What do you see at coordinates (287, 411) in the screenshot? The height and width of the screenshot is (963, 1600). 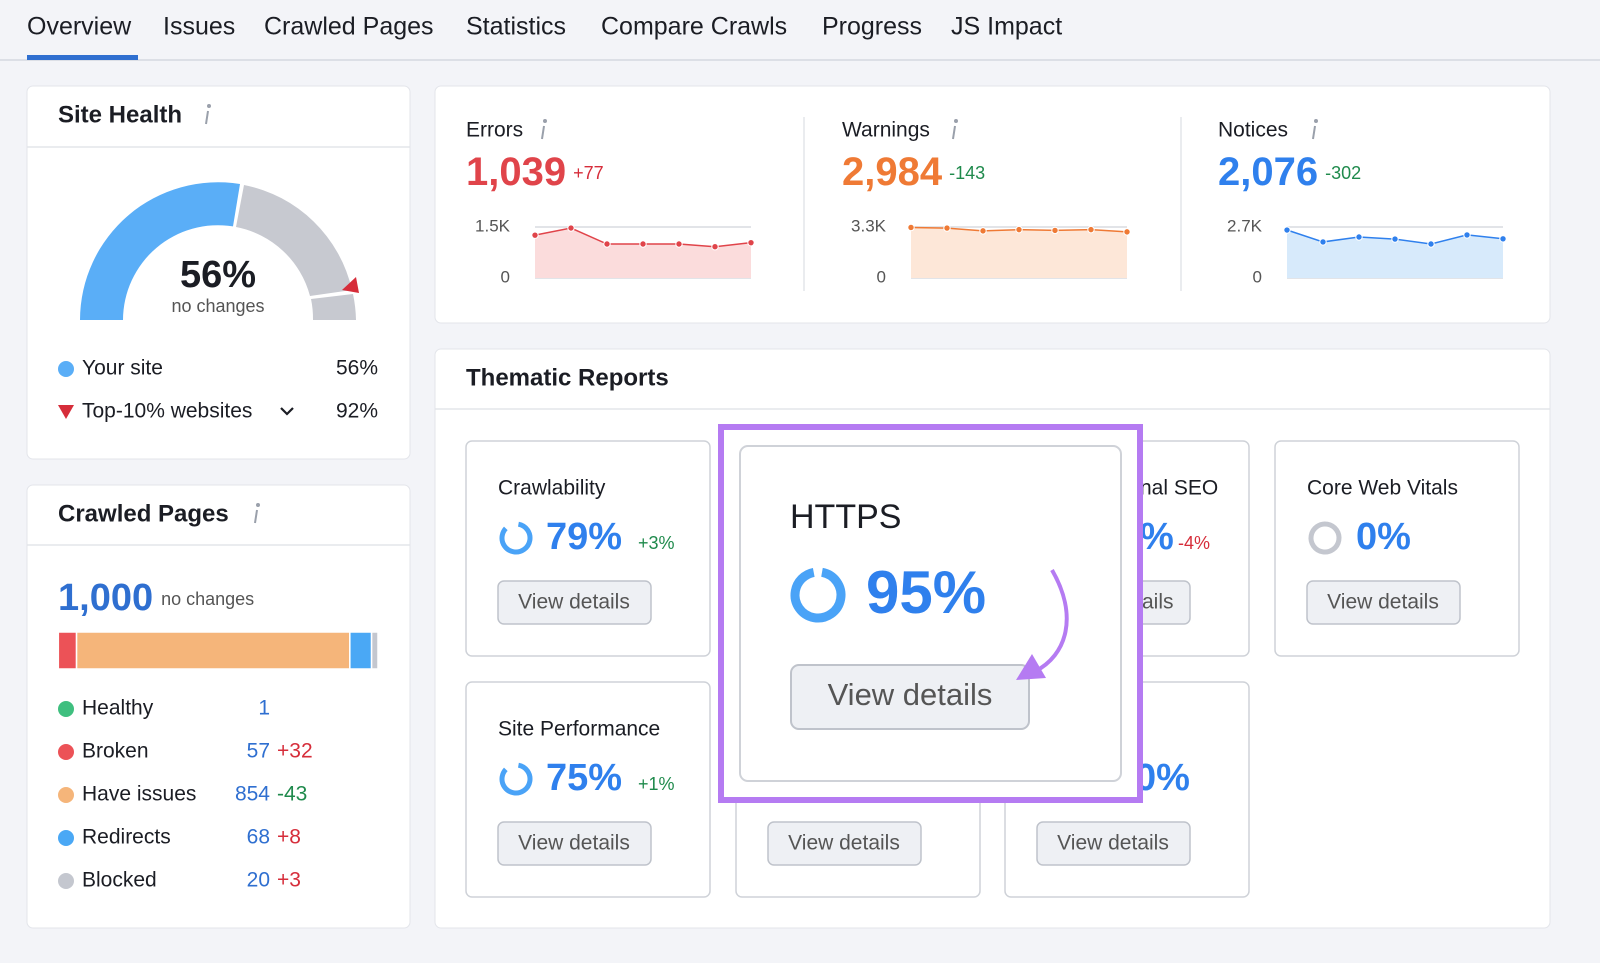 I see `dropdown-chevron` at bounding box center [287, 411].